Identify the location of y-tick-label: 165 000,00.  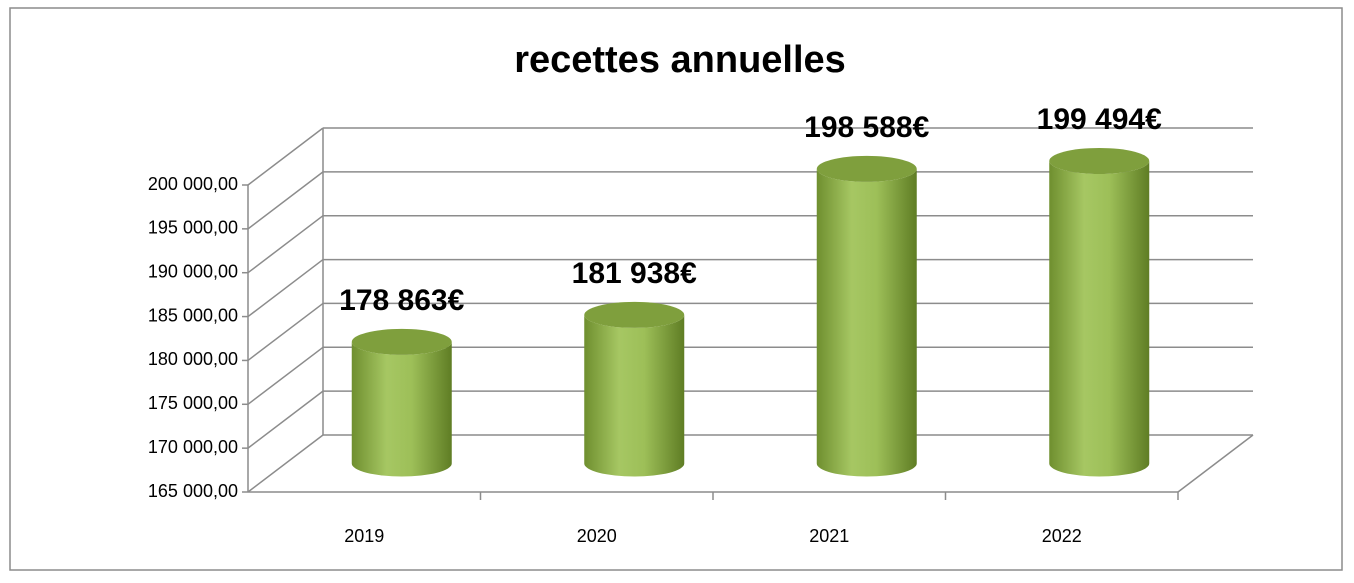
(193, 491).